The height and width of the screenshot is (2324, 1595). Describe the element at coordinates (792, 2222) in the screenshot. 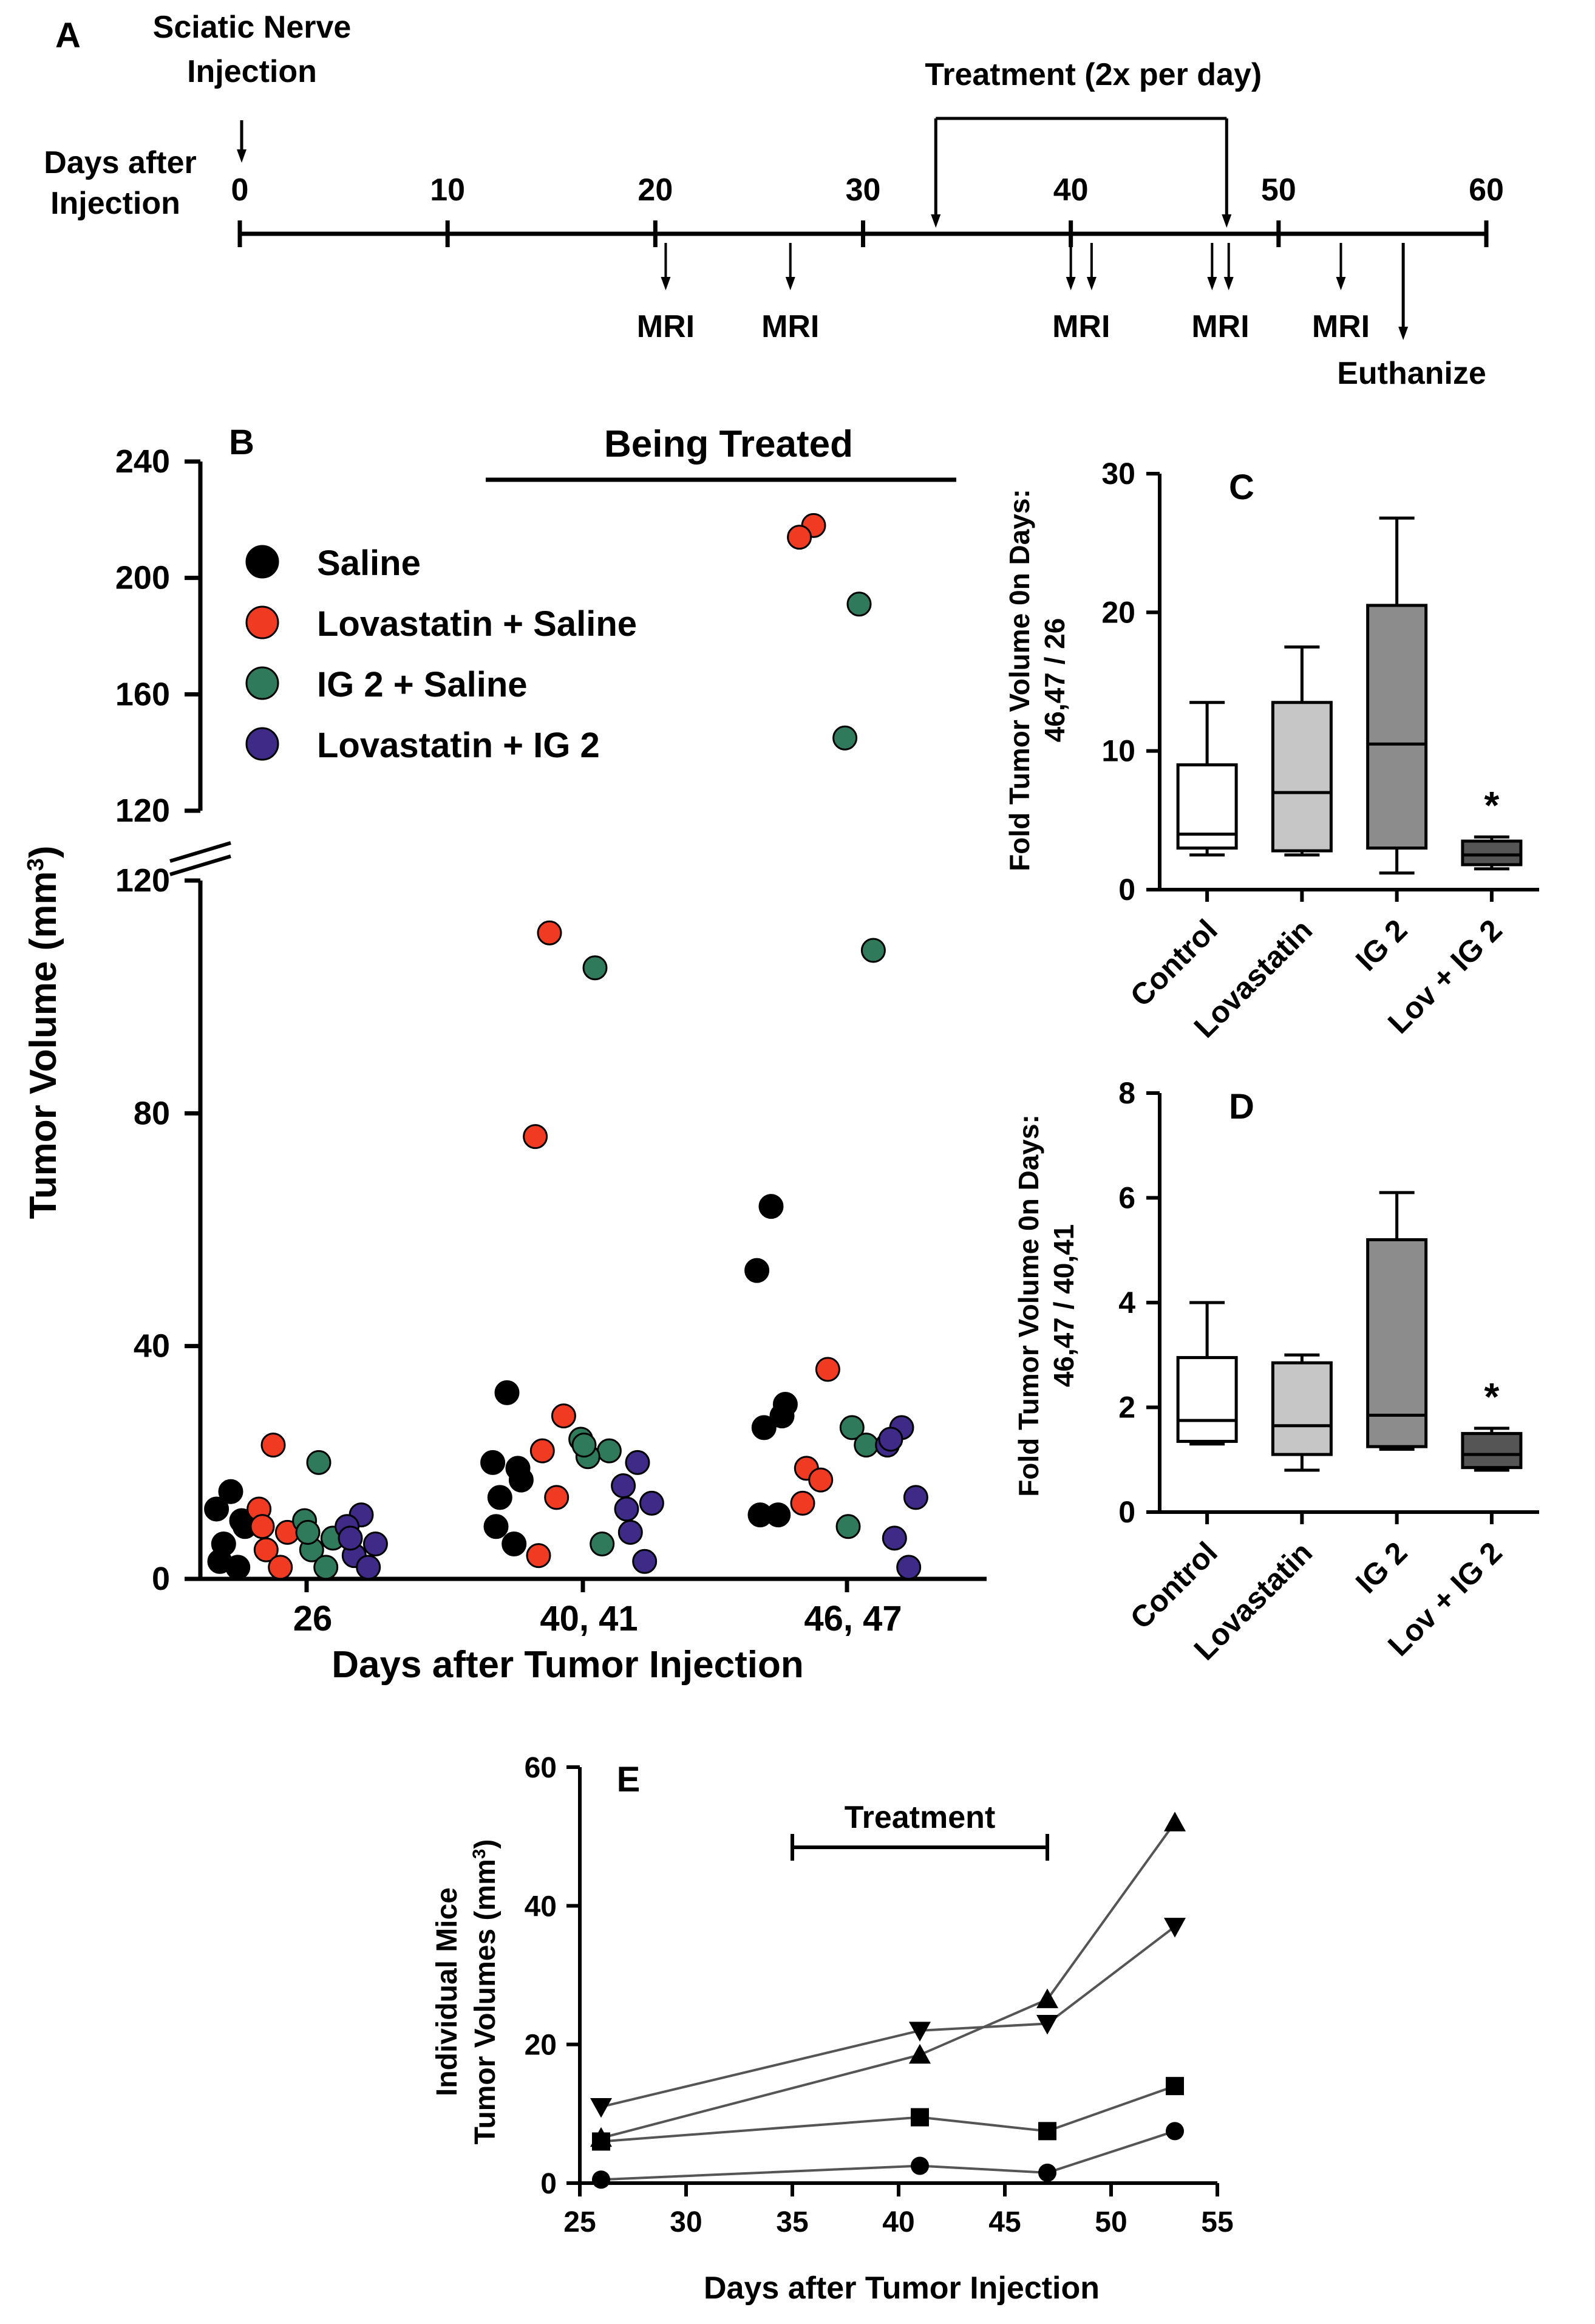

I see `e-x-tick-label: 35` at that location.